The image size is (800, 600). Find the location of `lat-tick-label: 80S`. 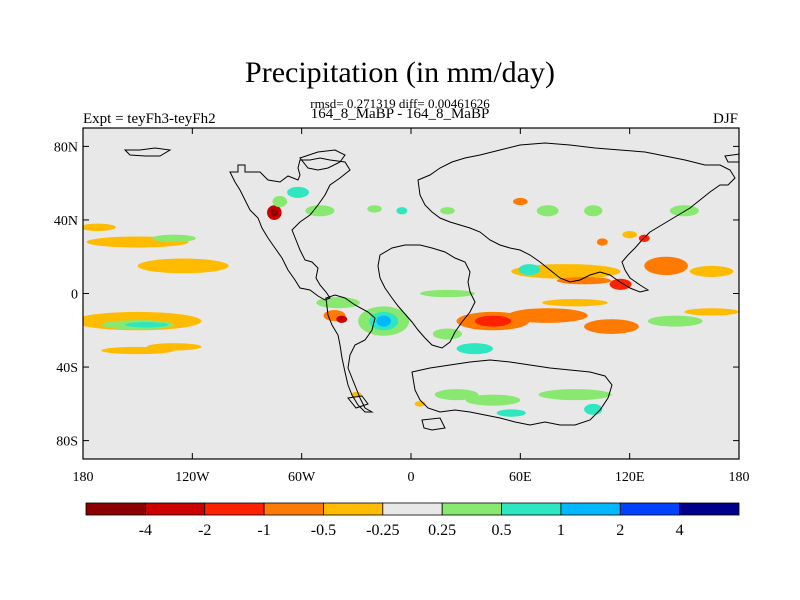

lat-tick-label: 80S is located at coordinates (67, 442).